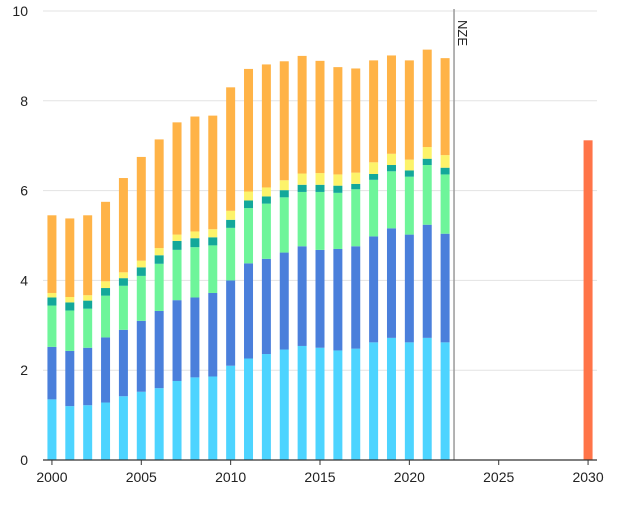  I want to click on y-tick-label: 2, so click(24, 370).